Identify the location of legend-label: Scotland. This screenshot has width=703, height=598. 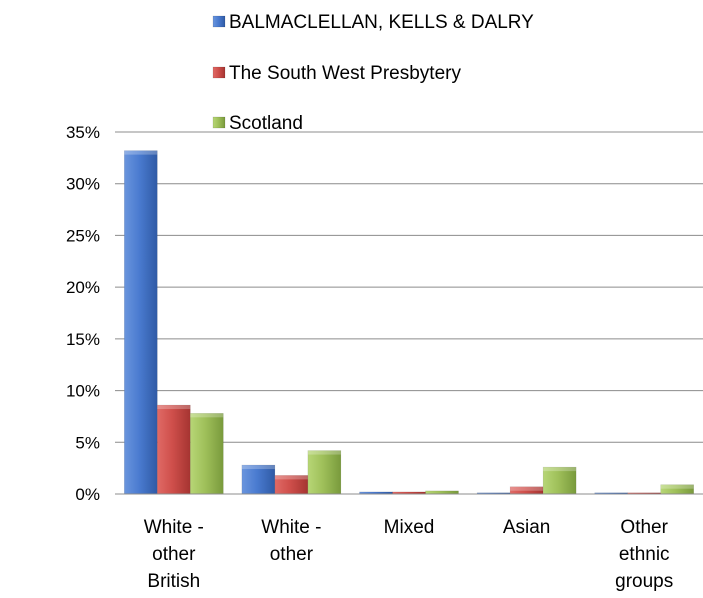
(266, 123).